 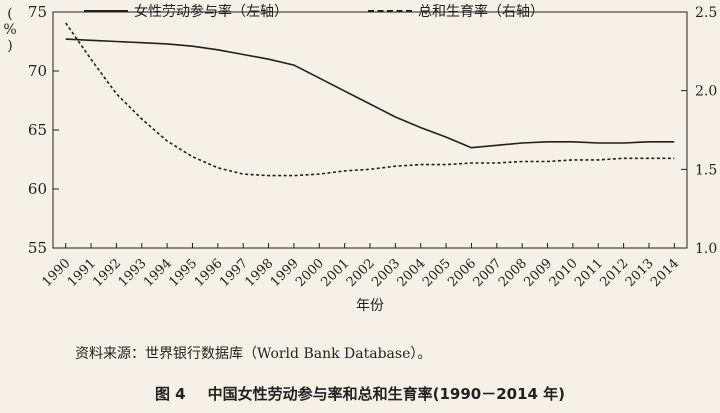 I want to click on figure-caption: 图 4 中国女性劳动参与率和总和生育率(1990－2014 年), so click(x=360, y=393).